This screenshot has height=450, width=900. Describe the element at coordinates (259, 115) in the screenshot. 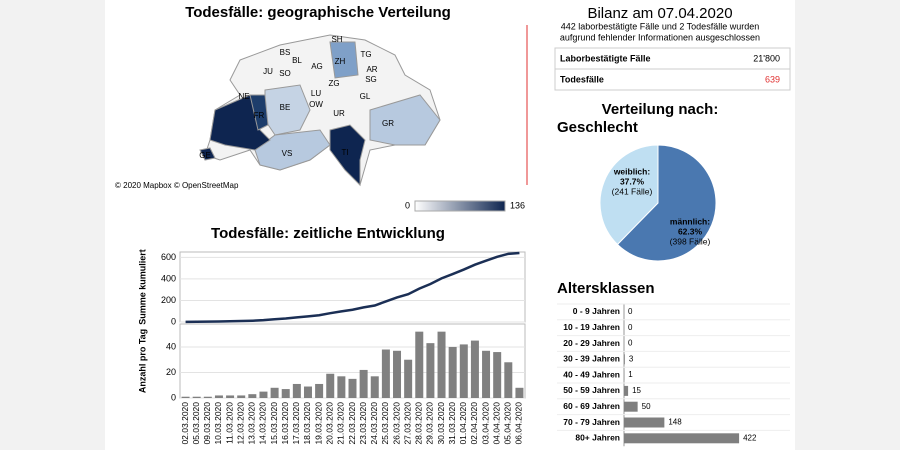

I see `canton-label: FR` at that location.